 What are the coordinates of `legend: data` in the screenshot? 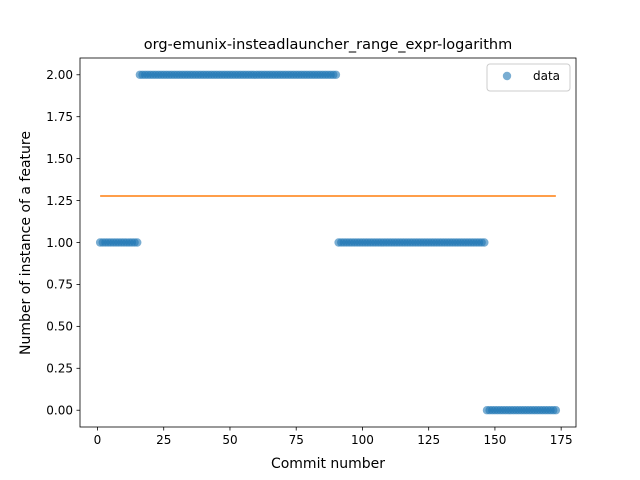 It's located at (528, 77).